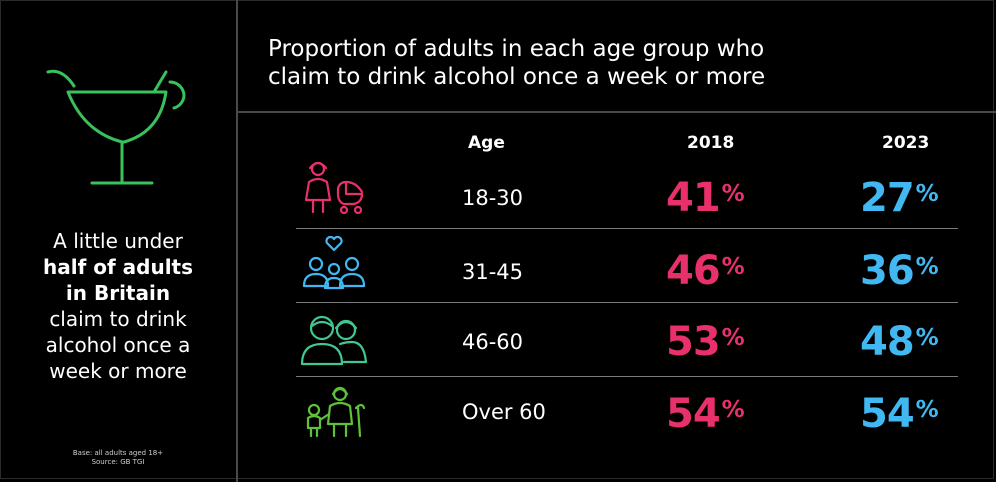 The height and width of the screenshot is (482, 996). I want to click on mother-with-pram-icon, so click(334, 188).